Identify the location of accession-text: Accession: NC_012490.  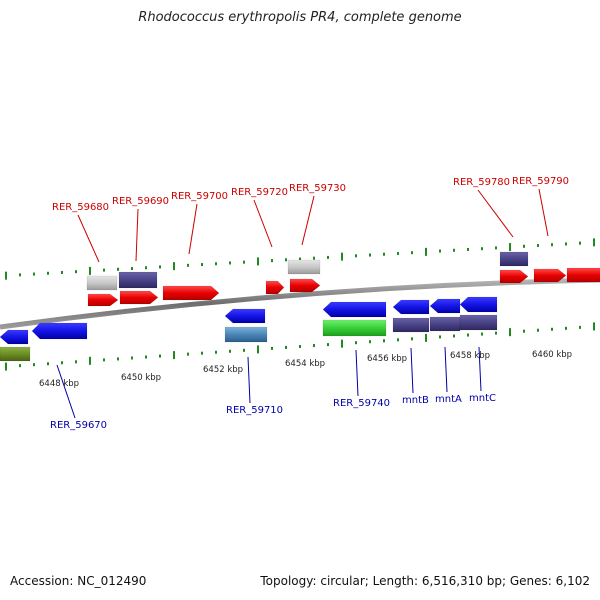
(78, 581).